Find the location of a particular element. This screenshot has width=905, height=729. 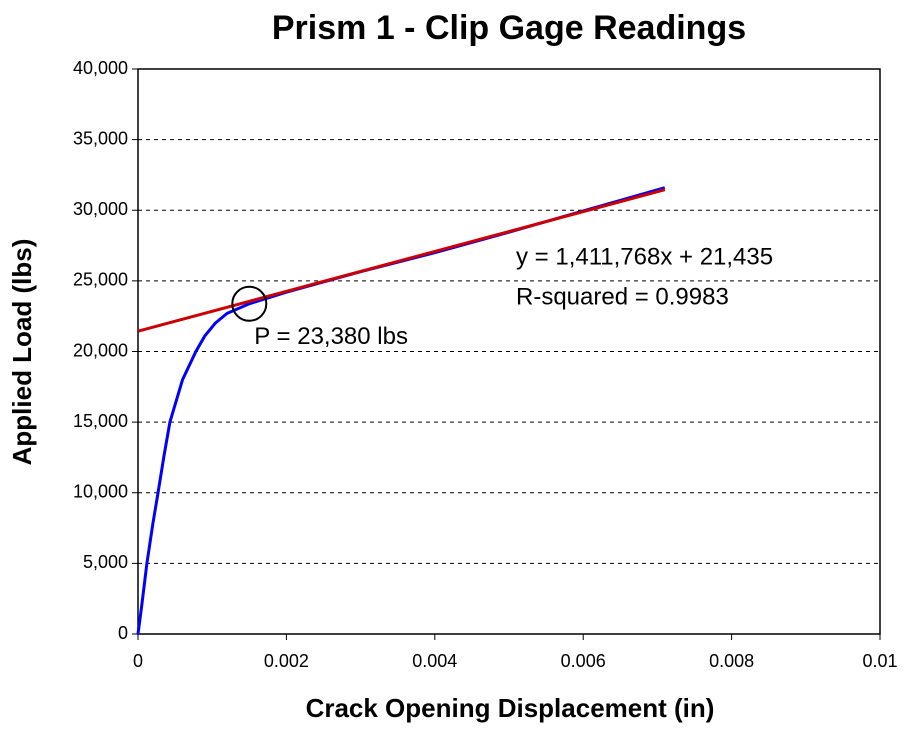

x-tick-label: 0.002 is located at coordinates (286, 661).